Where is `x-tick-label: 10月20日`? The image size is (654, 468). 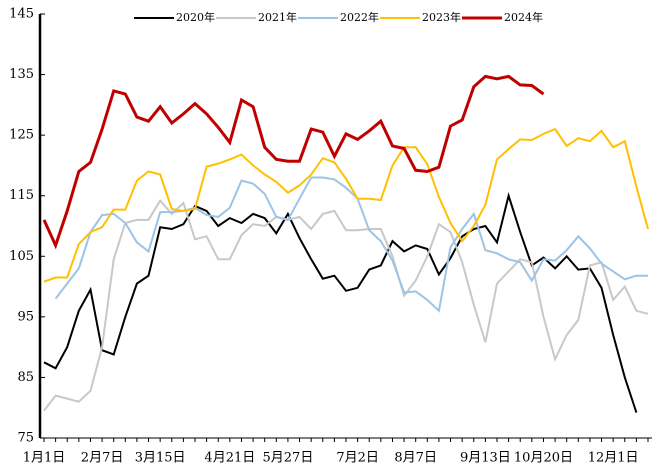 x-tick-label: 10月20日 is located at coordinates (543, 458).